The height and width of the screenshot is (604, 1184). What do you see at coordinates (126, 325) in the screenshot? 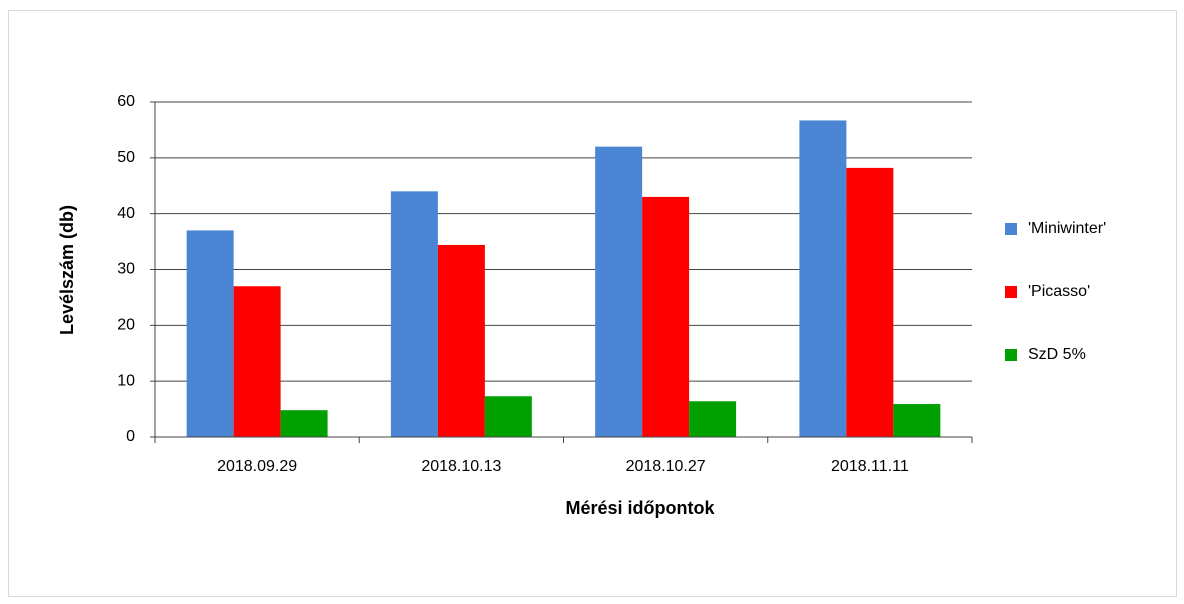
I see `y-tick-label: 20` at bounding box center [126, 325].